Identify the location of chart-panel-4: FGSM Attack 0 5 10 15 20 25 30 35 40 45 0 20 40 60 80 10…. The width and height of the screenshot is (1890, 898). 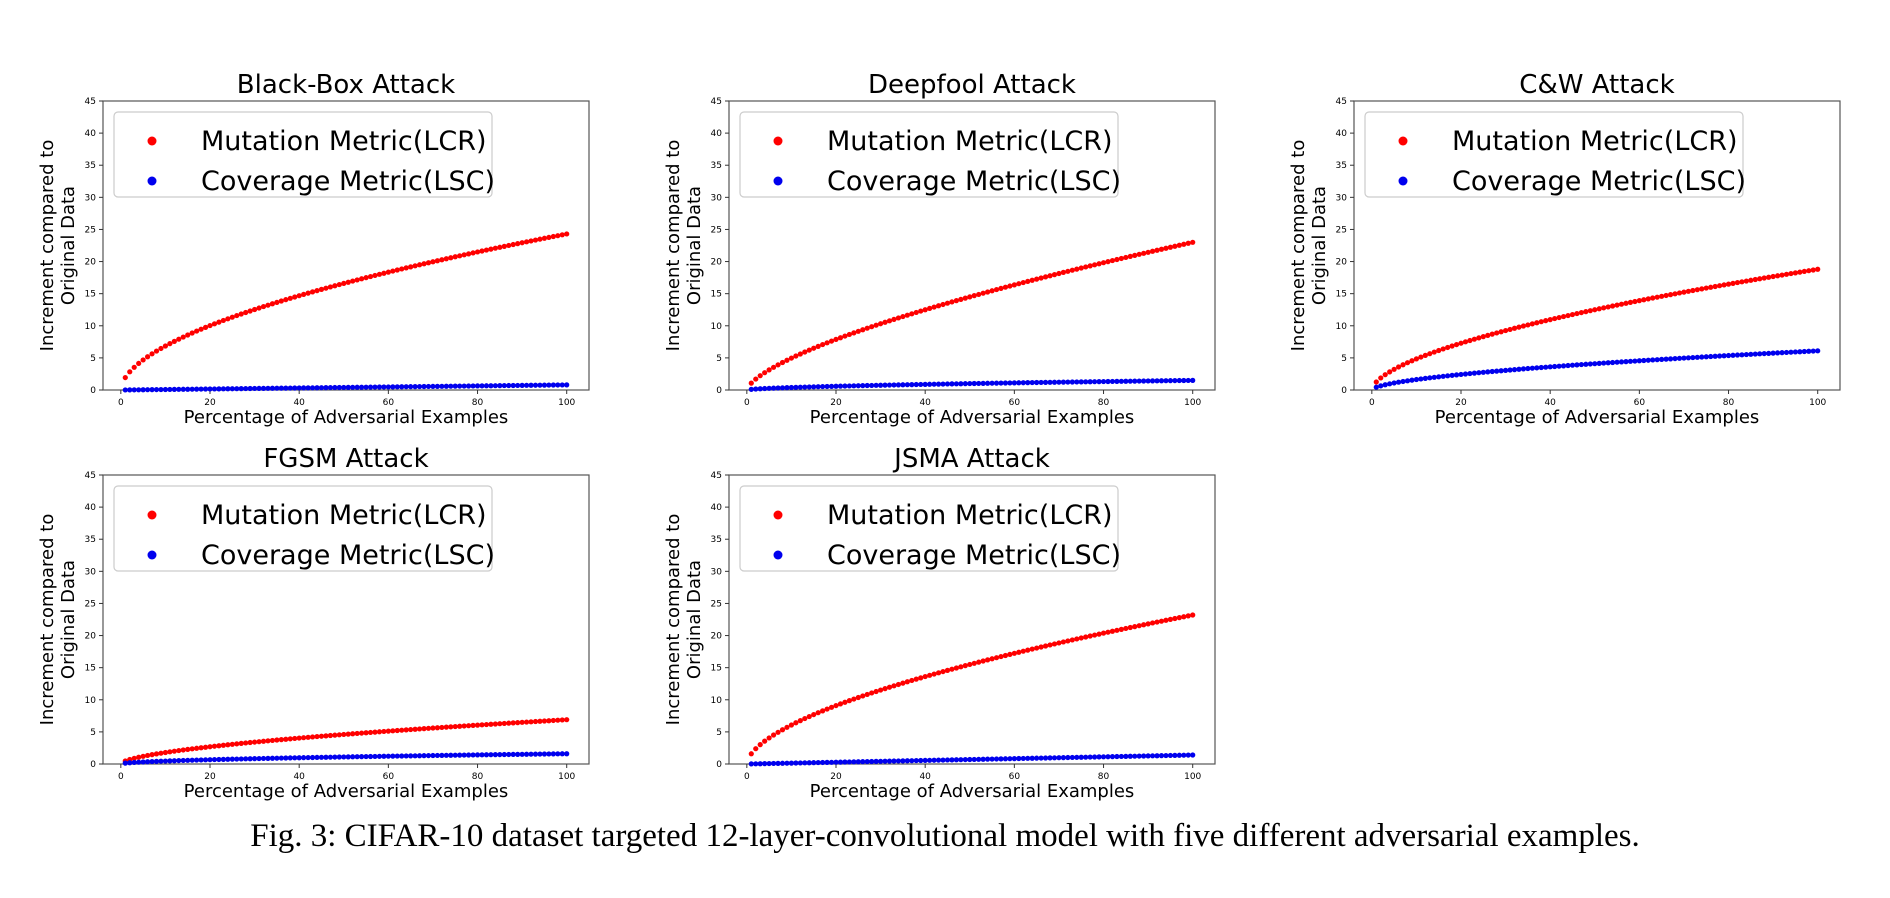
(313, 623).